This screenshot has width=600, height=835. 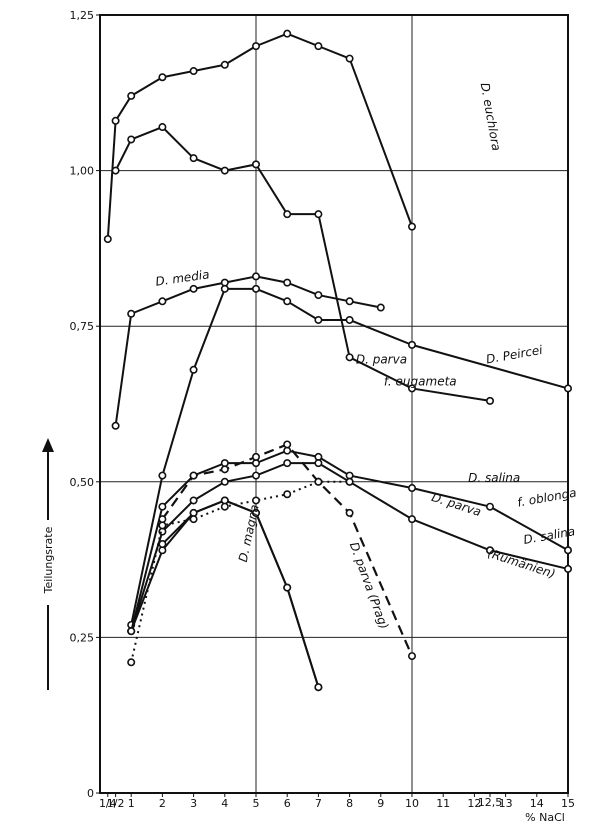 I want to click on series-label: f. eugameta, so click(x=420, y=381).